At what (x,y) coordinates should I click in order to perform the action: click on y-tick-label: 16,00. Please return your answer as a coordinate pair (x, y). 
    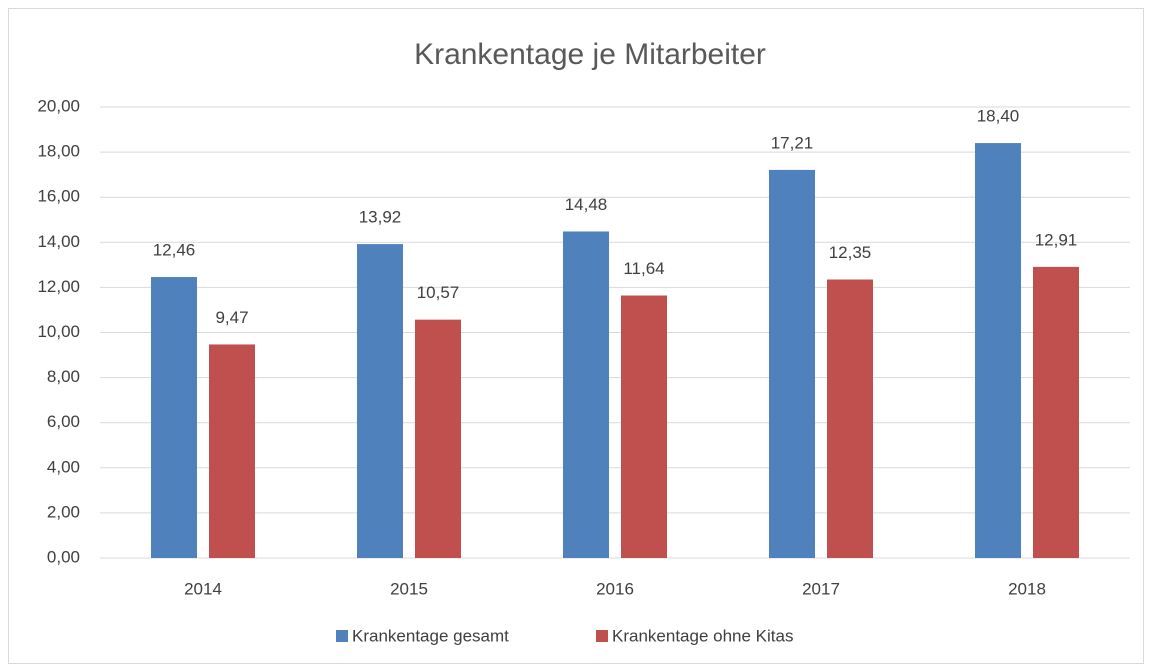
    Looking at the image, I should click on (58, 196).